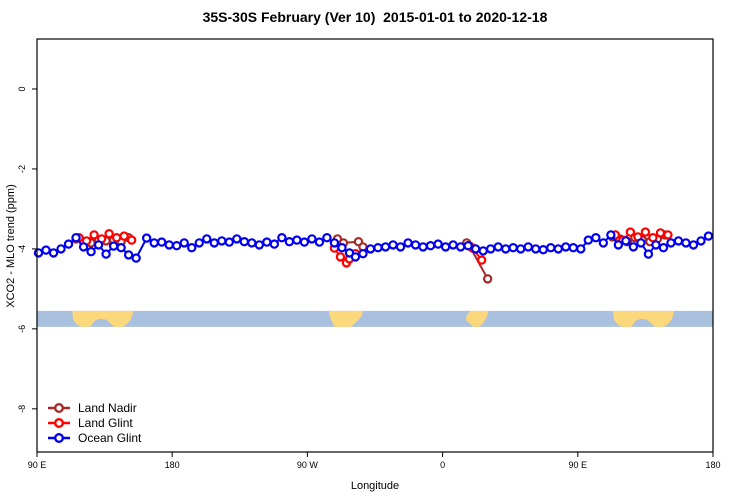 The image size is (750, 500). I want to click on data-series-group, so click(373, 255).